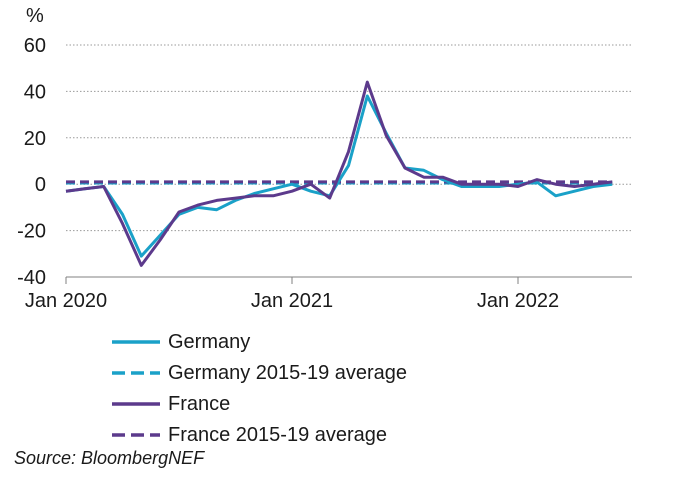 Image resolution: width=699 pixels, height=483 pixels. I want to click on y-tick-label: -40, so click(31, 278).